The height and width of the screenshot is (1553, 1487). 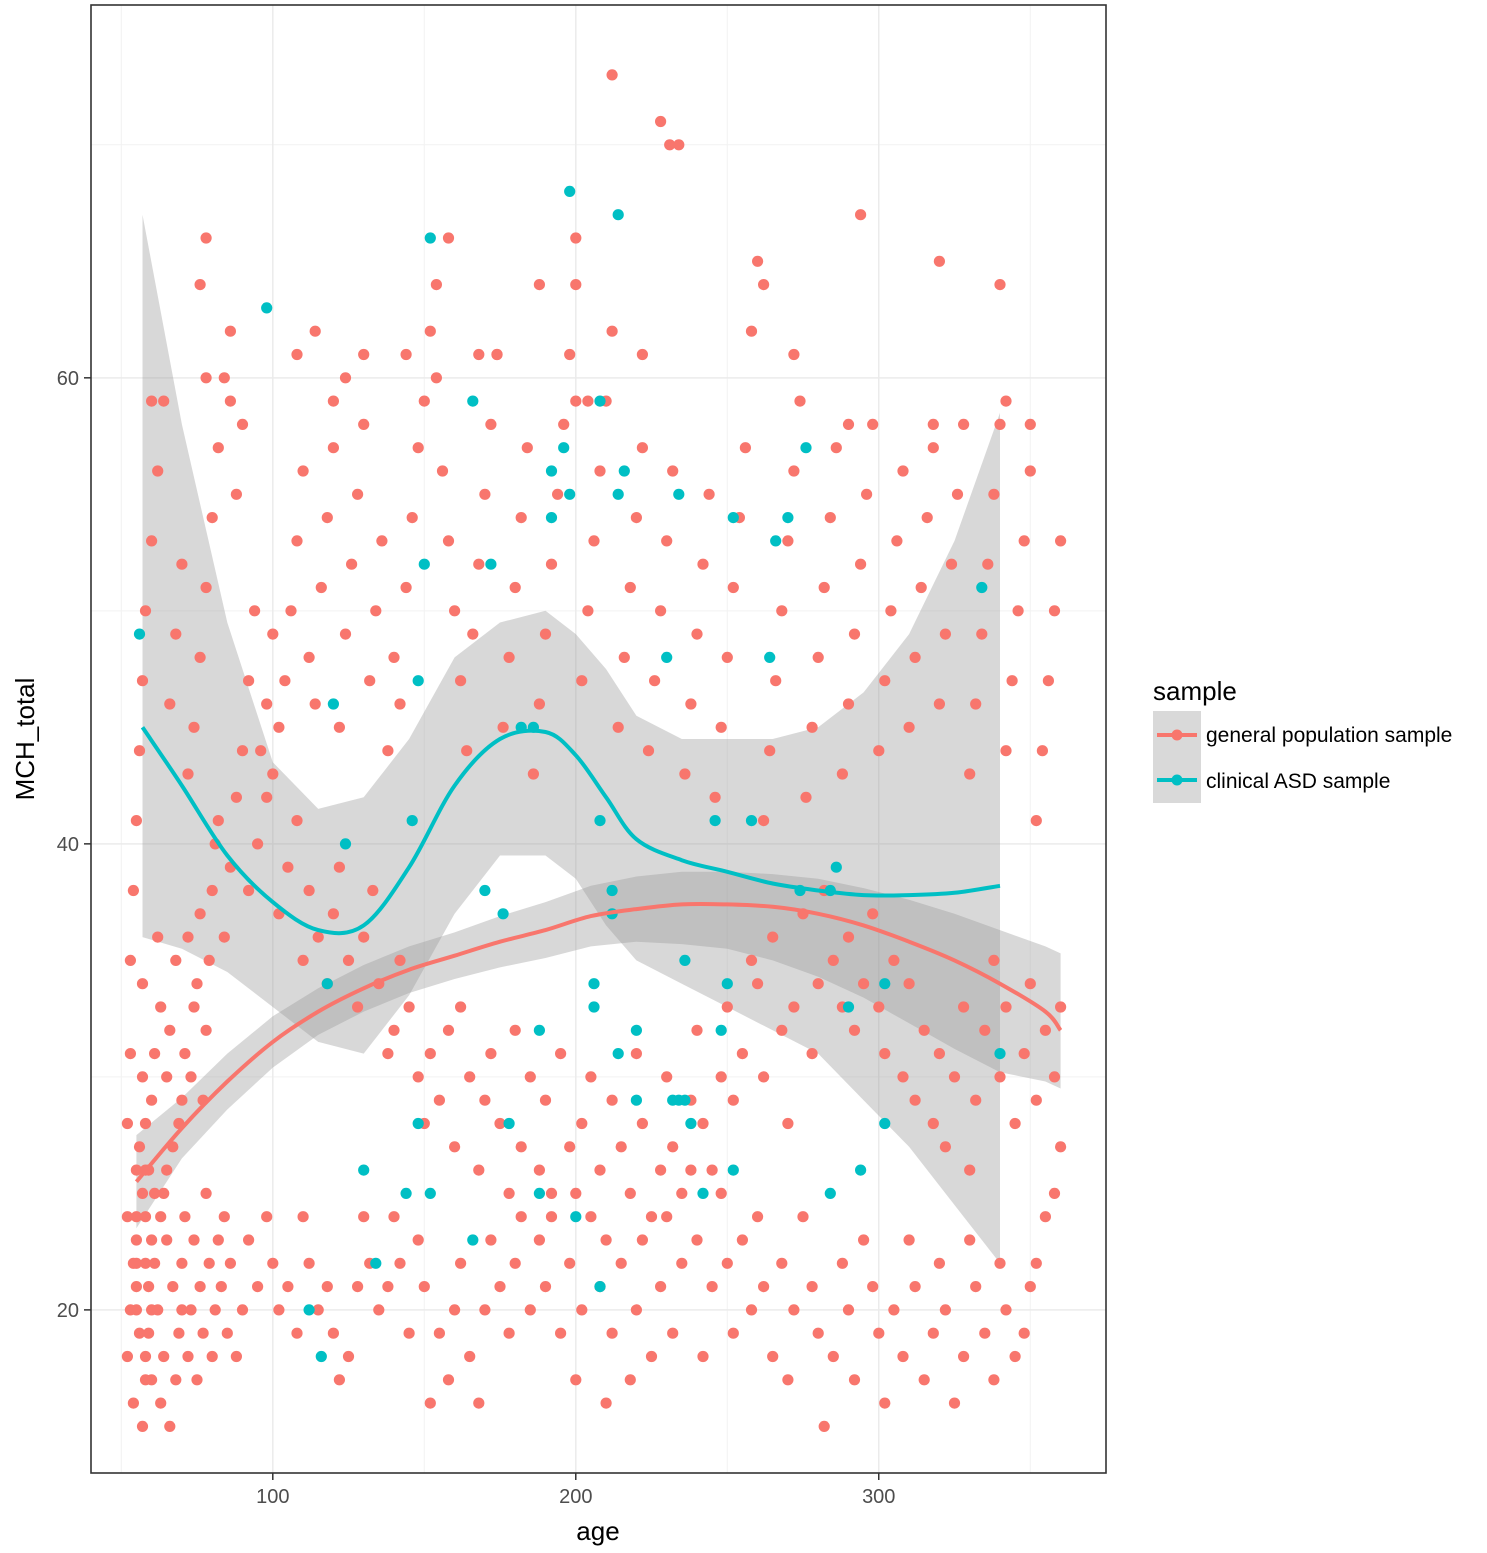 What do you see at coordinates (598, 1042) in the screenshot?
I see `smooth-line-general-population` at bounding box center [598, 1042].